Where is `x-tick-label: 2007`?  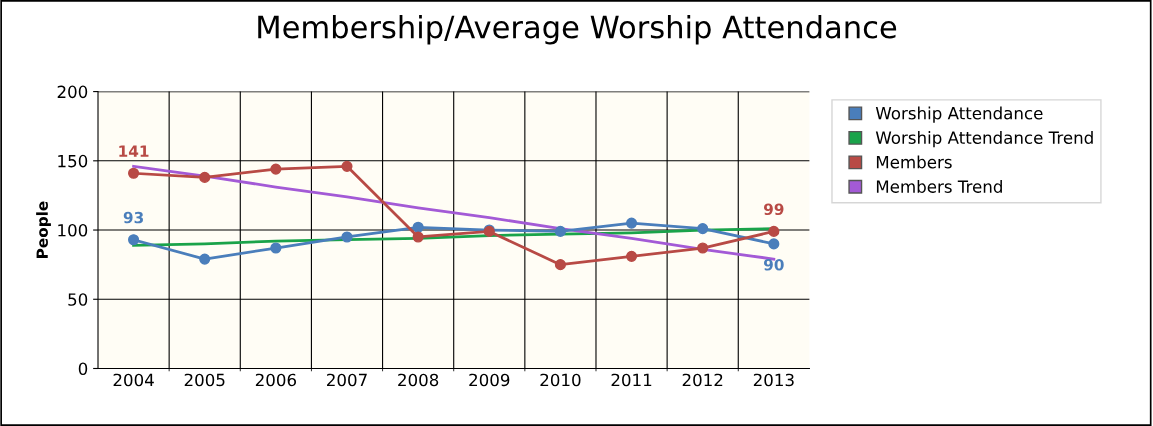
x-tick-label: 2007 is located at coordinates (347, 380).